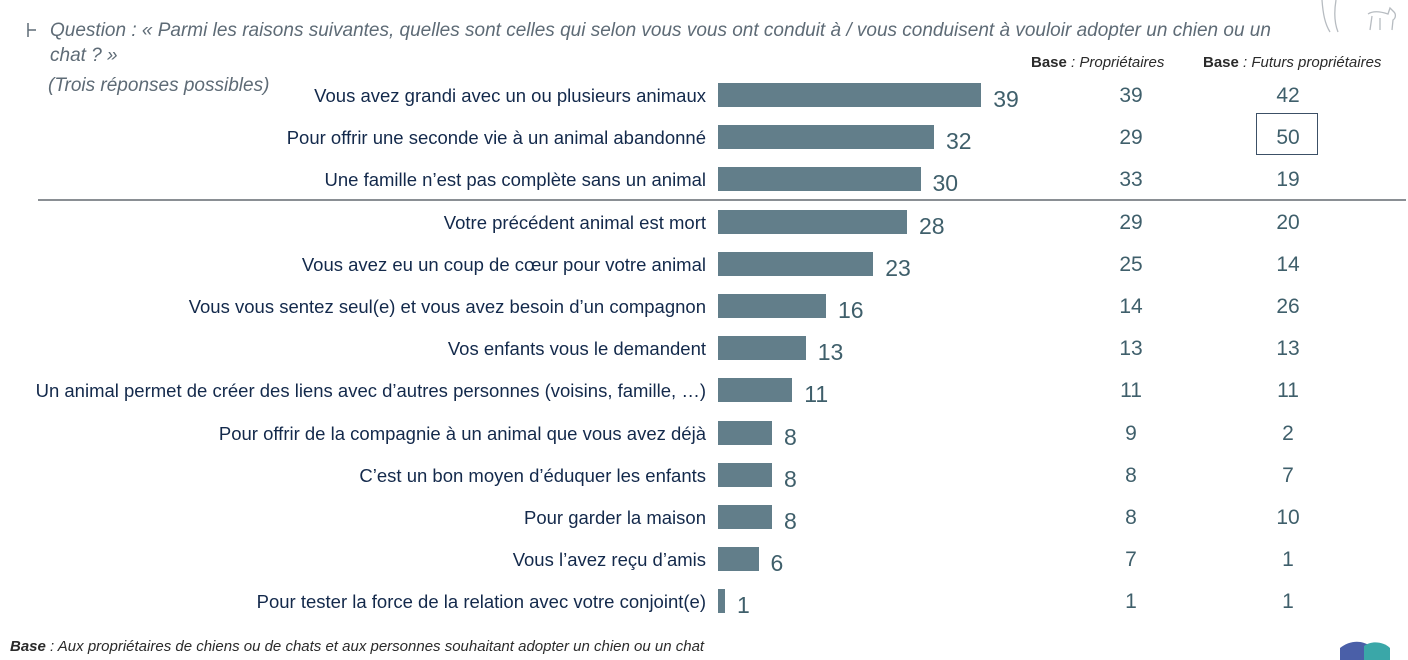 The height and width of the screenshot is (660, 1408). Describe the element at coordinates (1288, 348) in the screenshot. I see `future-owners-value: 13` at that location.